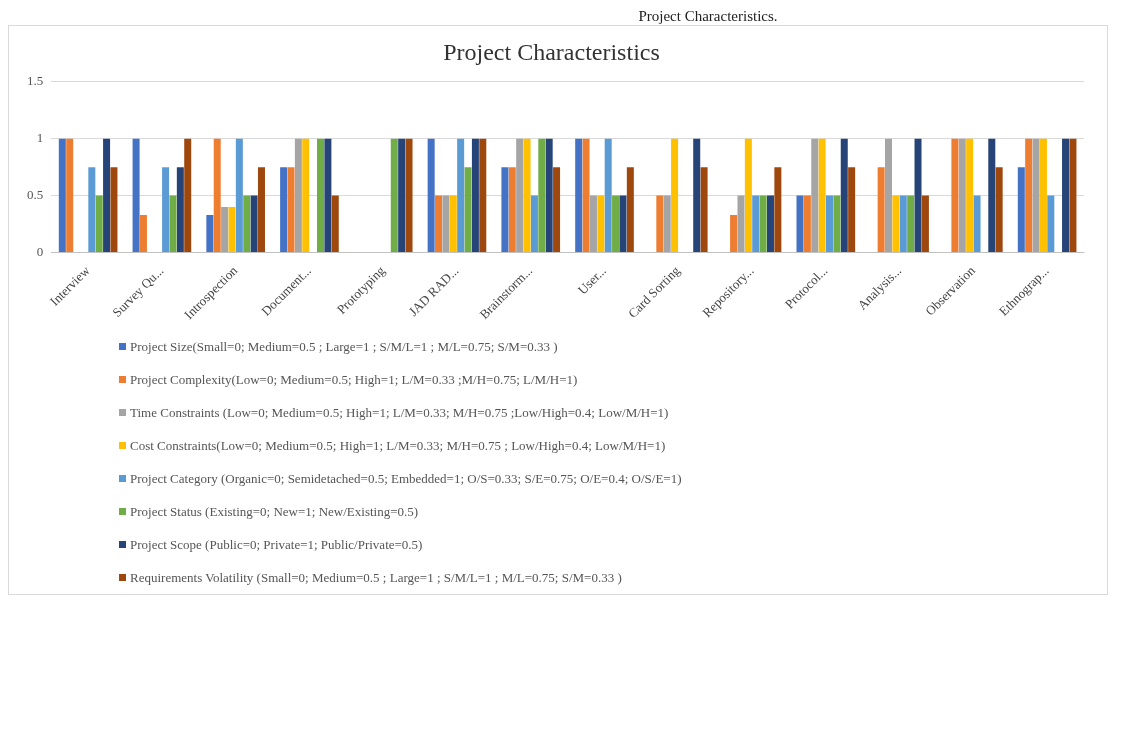 This screenshot has width=1122, height=744. Describe the element at coordinates (551, 51) in the screenshot. I see `chart-title: Project Characteristics` at that location.